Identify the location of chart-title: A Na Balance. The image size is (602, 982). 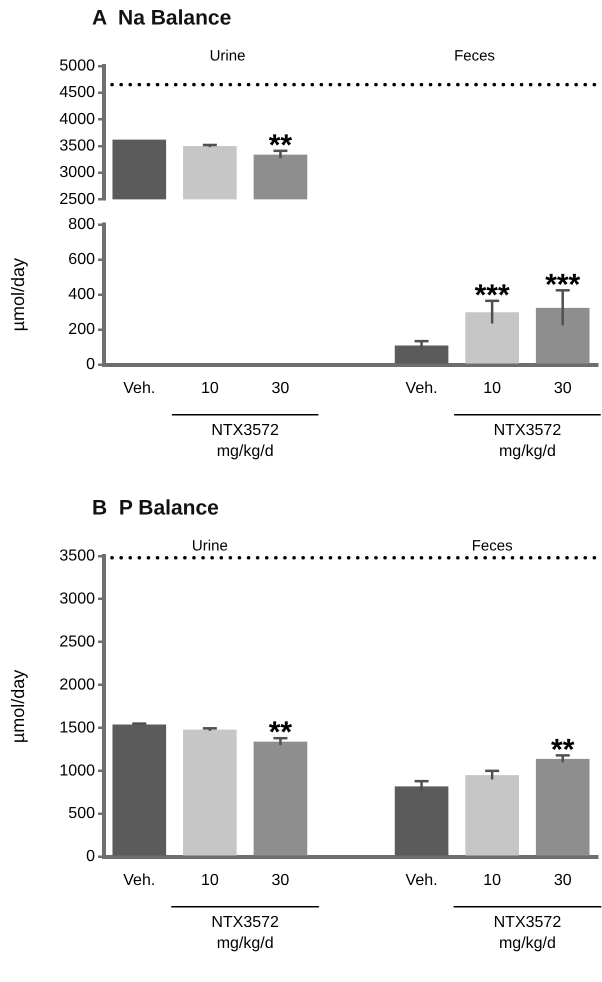
(162, 18).